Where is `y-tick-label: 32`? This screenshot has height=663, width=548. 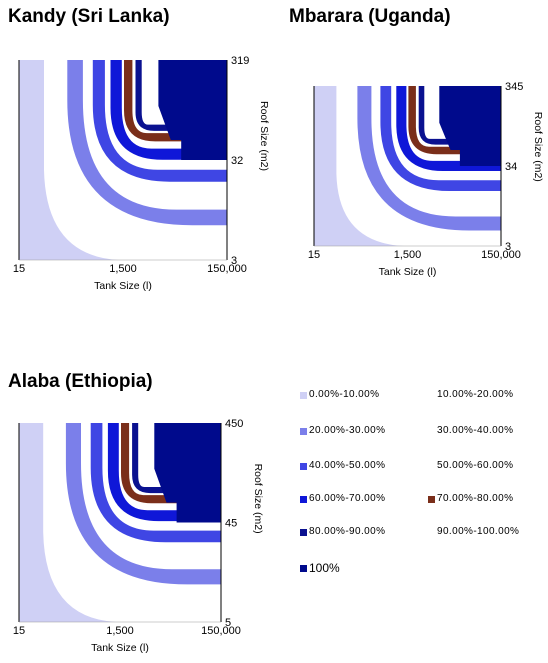 y-tick-label: 32 is located at coordinates (237, 161).